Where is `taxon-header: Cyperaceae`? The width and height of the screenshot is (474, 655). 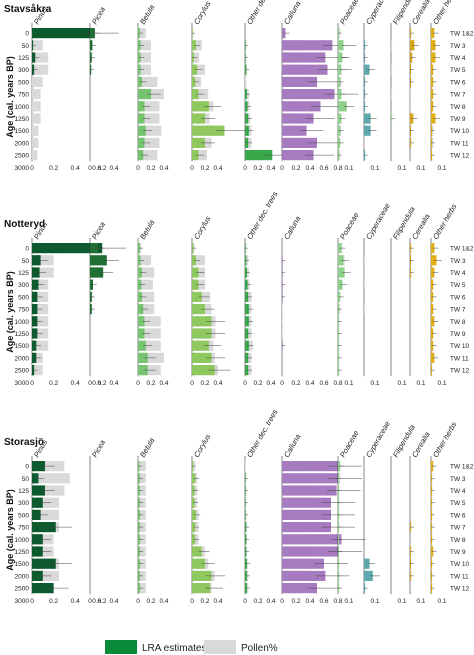
taxon-header: Cyperaceae is located at coordinates (378, 221).